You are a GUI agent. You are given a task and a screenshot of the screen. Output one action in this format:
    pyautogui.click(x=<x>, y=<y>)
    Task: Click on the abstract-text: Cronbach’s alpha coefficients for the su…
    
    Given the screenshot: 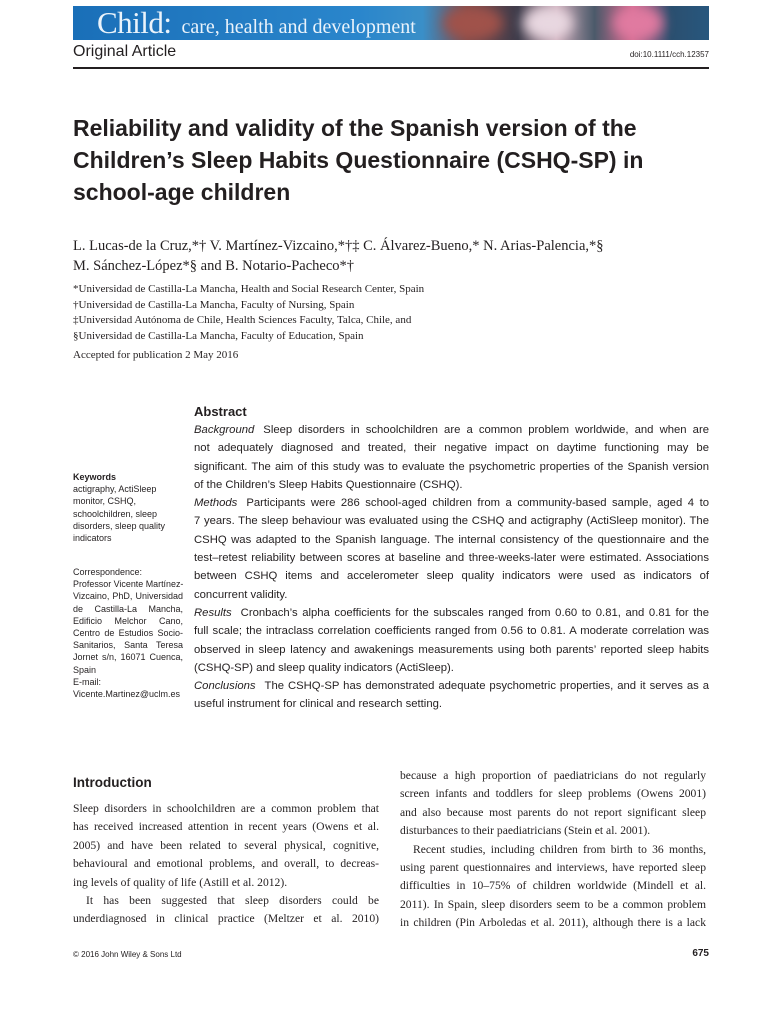 What is the action you would take?
    pyautogui.click(x=474, y=612)
    